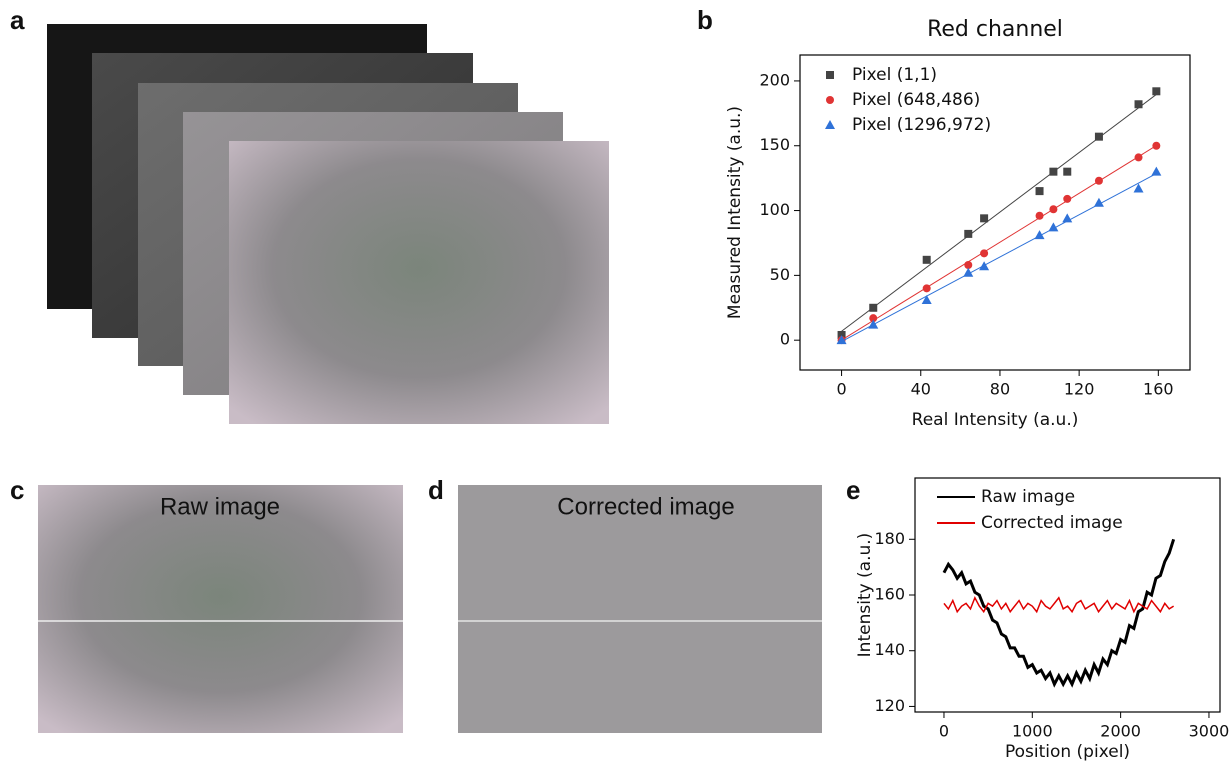 This screenshot has width=1229, height=765. Describe the element at coordinates (17, 490) in the screenshot. I see `panel-label: c` at that location.